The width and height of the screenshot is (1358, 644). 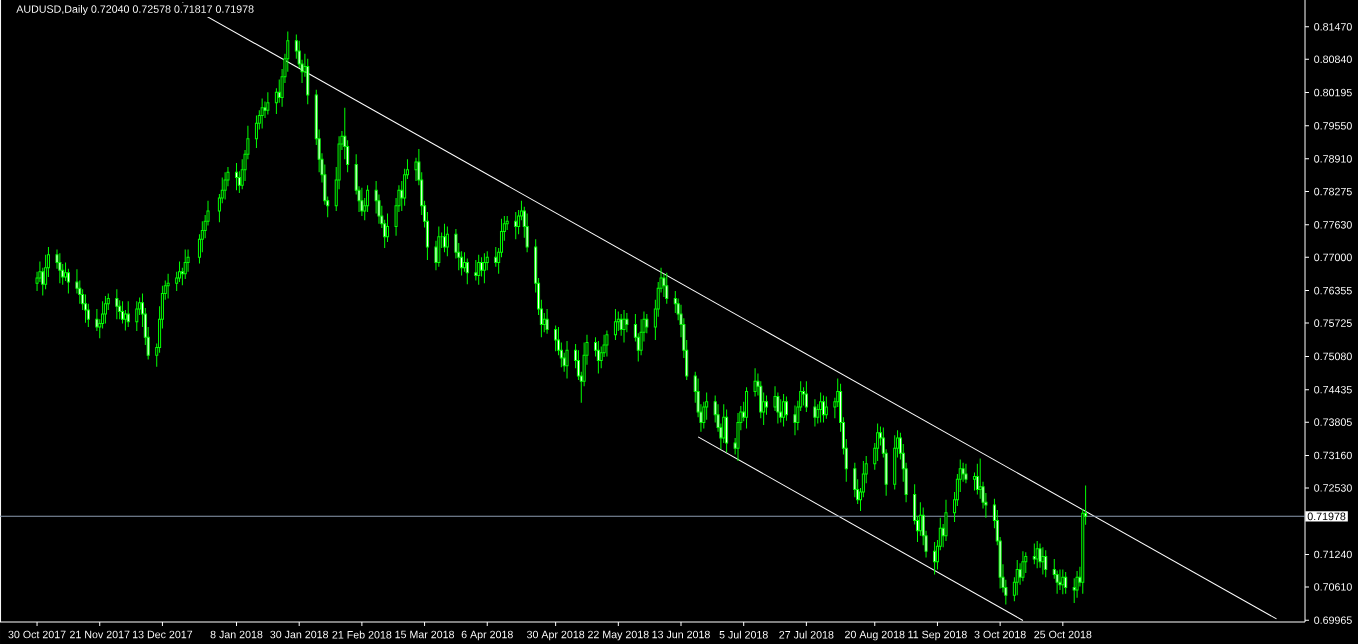 I want to click on x-tick-label: 8 Jan 2018, so click(x=236, y=634).